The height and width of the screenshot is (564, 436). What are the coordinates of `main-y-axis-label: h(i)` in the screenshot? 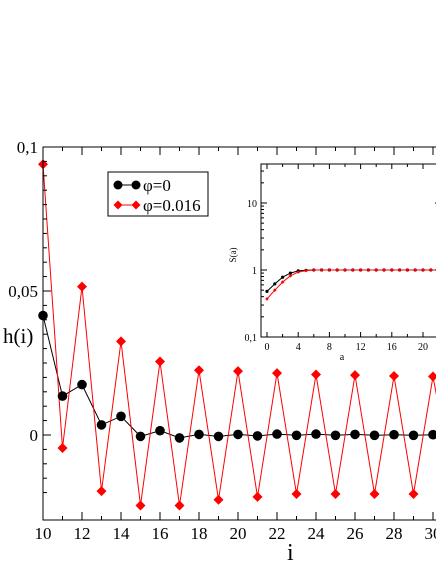 It's located at (18, 336).